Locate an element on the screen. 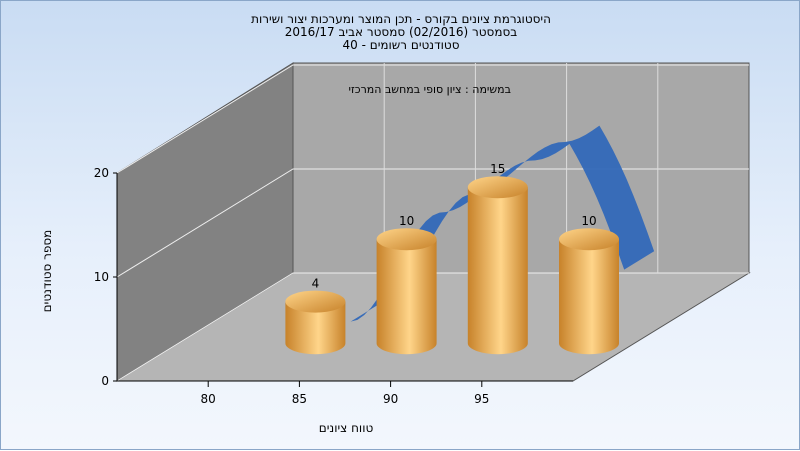 The image size is (800, 451). bar-80: 4 is located at coordinates (315, 316).